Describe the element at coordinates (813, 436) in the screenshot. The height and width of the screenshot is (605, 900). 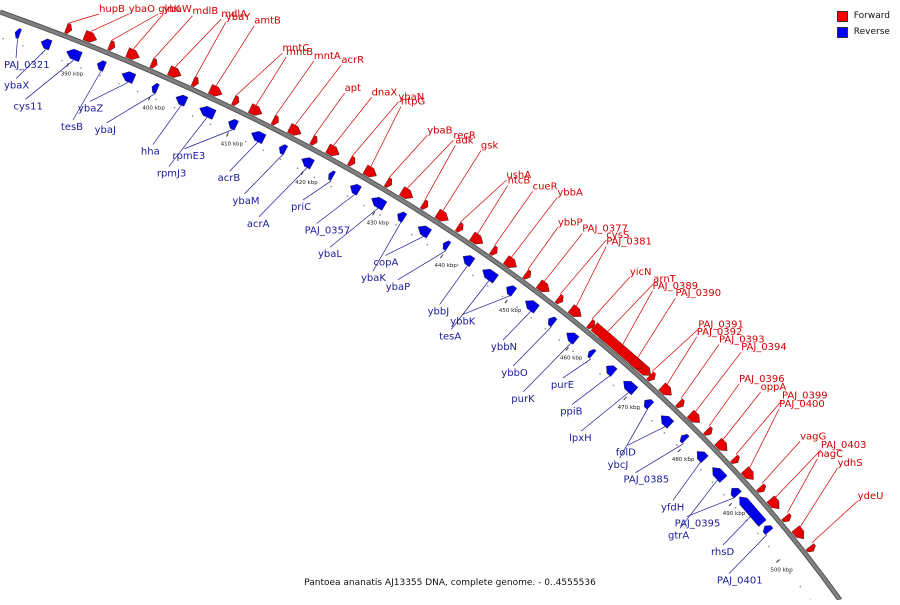
I see `gene-forward-label: vagG` at that location.